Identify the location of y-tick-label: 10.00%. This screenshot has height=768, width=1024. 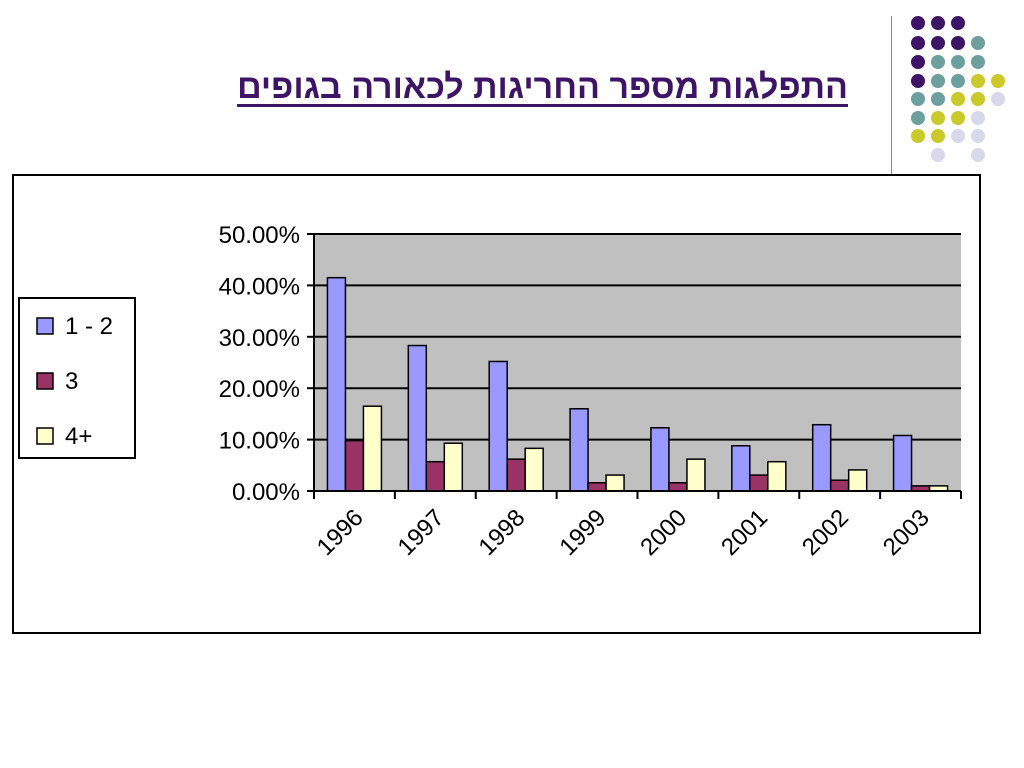
(259, 441).